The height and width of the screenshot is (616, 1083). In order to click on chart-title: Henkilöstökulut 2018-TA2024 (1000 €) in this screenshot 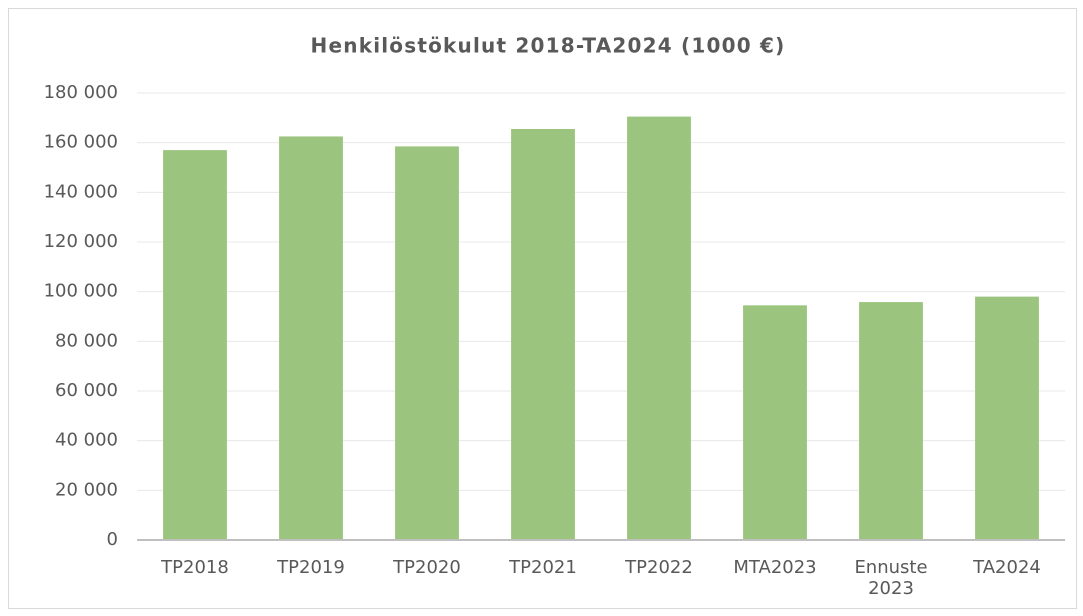, I will do `click(548, 46)`.